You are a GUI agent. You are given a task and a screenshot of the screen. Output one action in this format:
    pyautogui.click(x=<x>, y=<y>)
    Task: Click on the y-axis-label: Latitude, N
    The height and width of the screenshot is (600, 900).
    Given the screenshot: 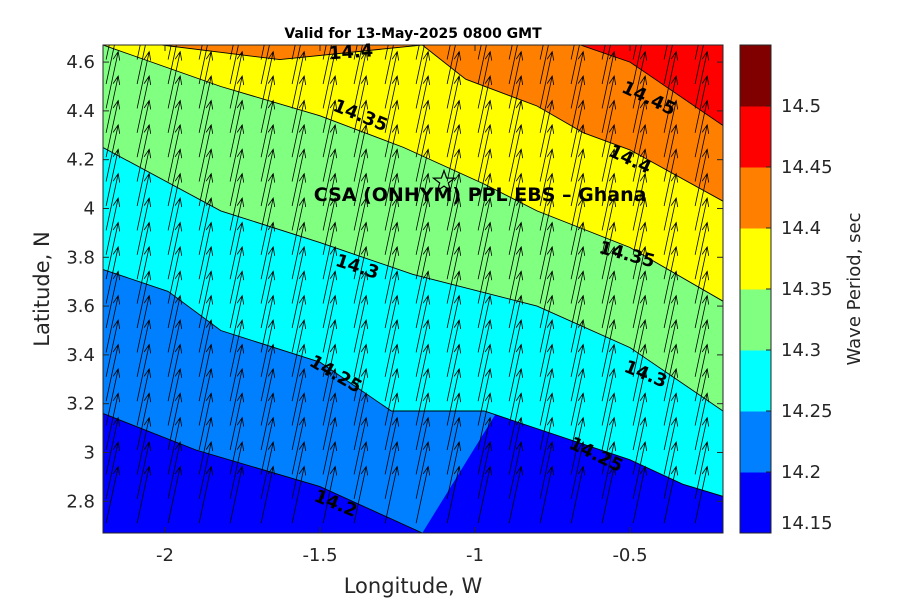 What is the action you would take?
    pyautogui.click(x=42, y=289)
    